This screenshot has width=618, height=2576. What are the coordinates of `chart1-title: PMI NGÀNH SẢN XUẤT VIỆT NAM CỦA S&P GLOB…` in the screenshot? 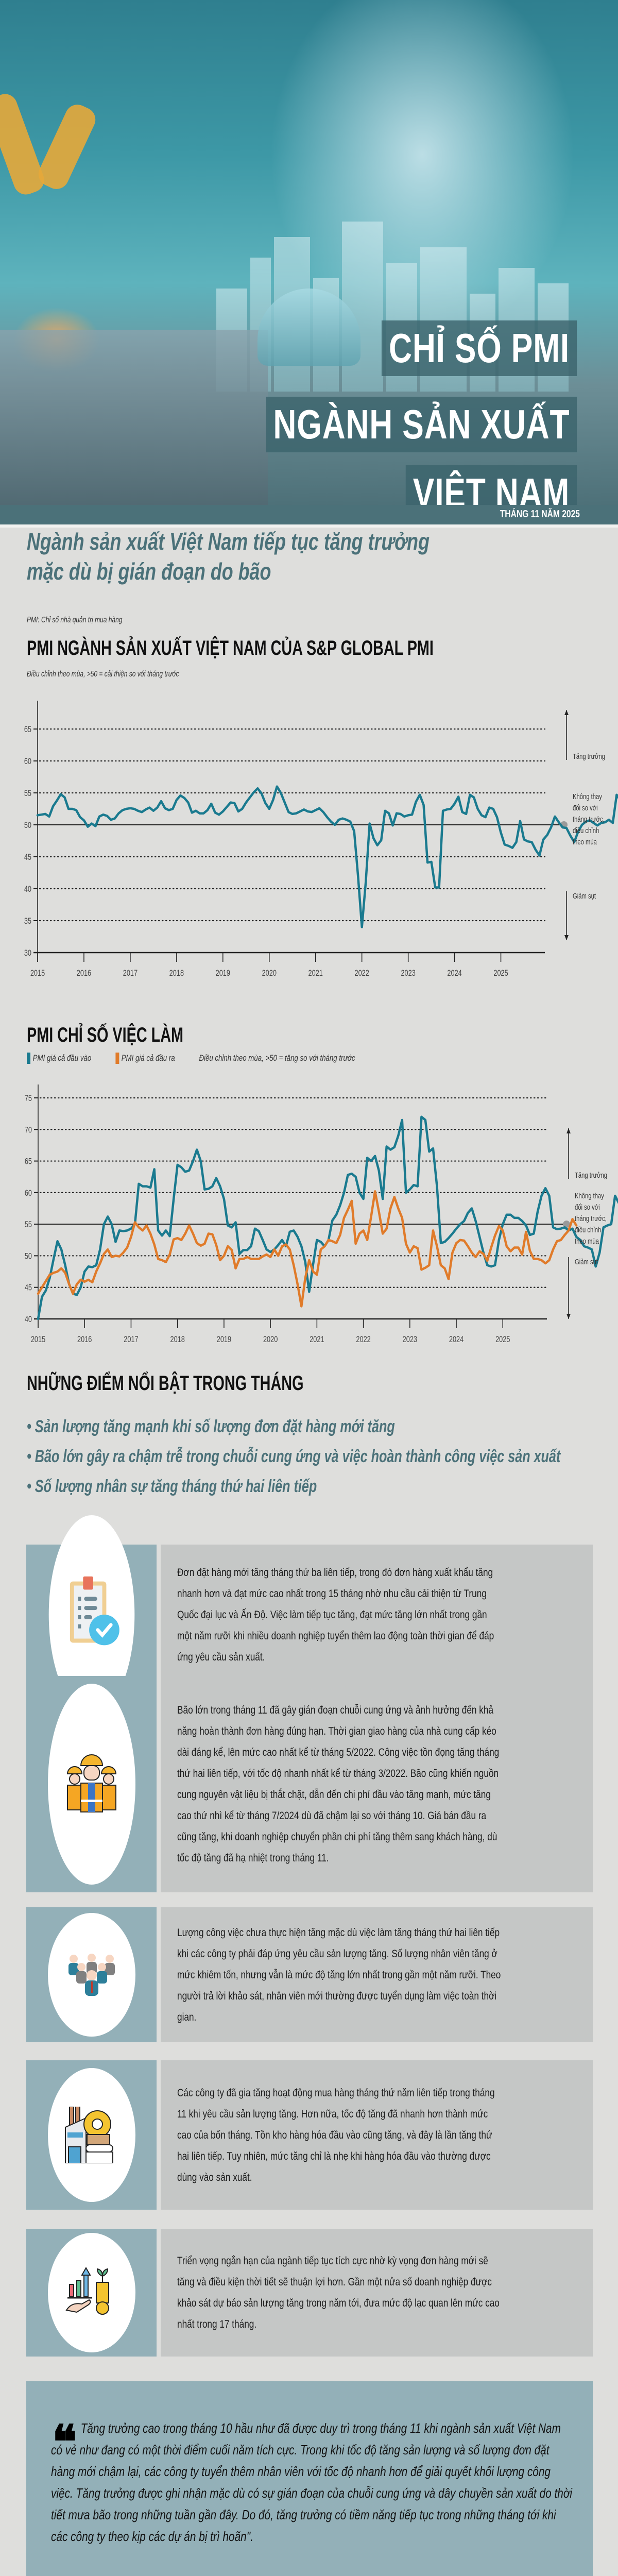 It's located at (230, 648).